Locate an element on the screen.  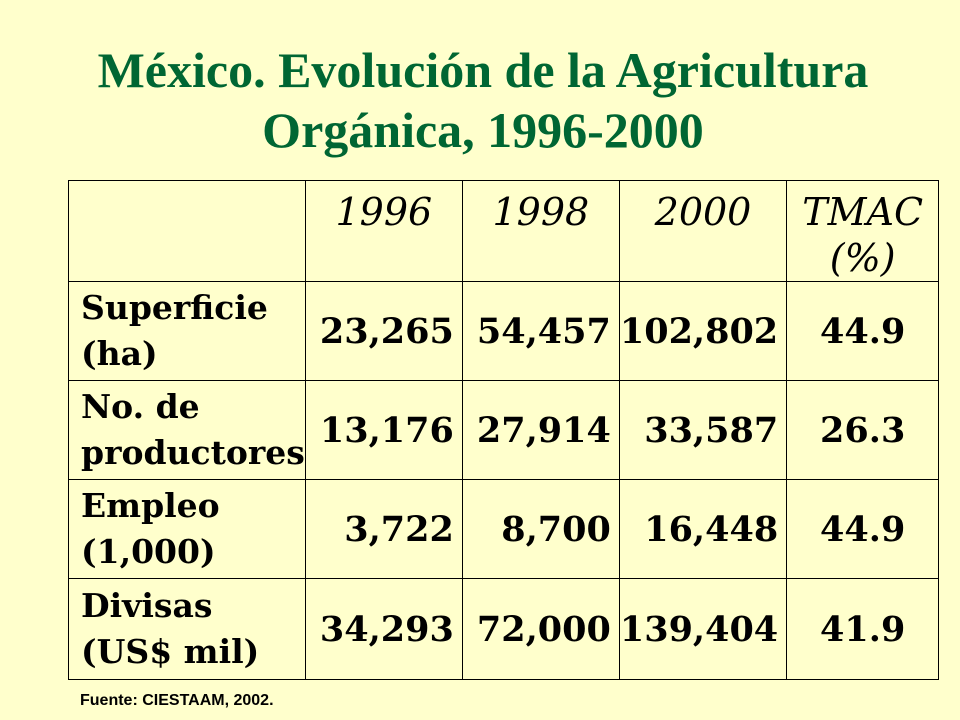
slide-title-line-2: Orgánica, 1996-2000 is located at coordinates (483, 130).